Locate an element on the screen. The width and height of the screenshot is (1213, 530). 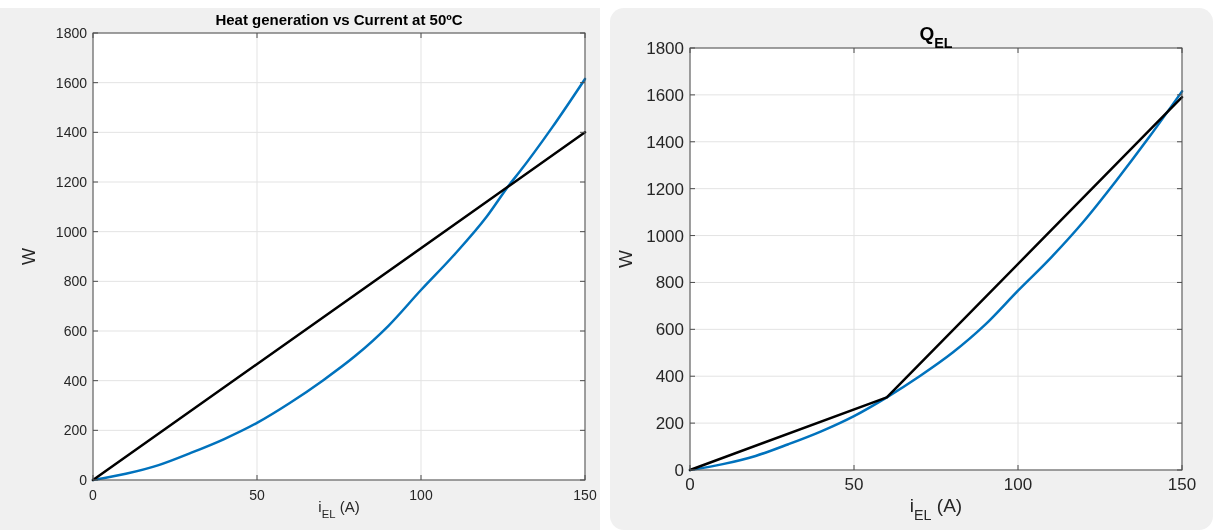
chart-title: Heat generation vs Current at 50ºC is located at coordinates (339, 19).